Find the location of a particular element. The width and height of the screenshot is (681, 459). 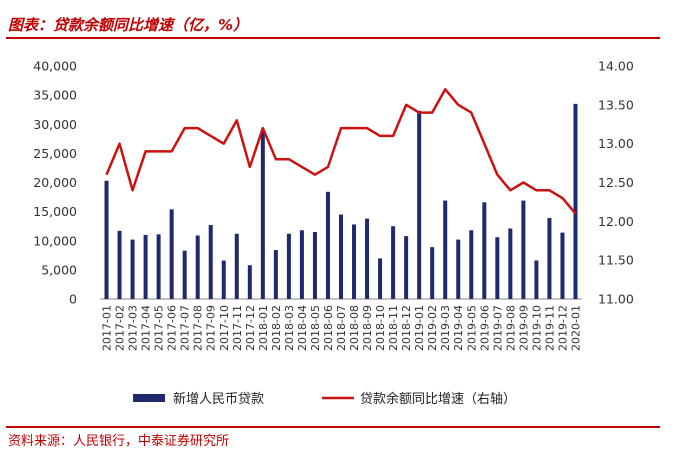

source-note: 资料来源：人民银行，中泰证券研究所 is located at coordinates (119, 441).